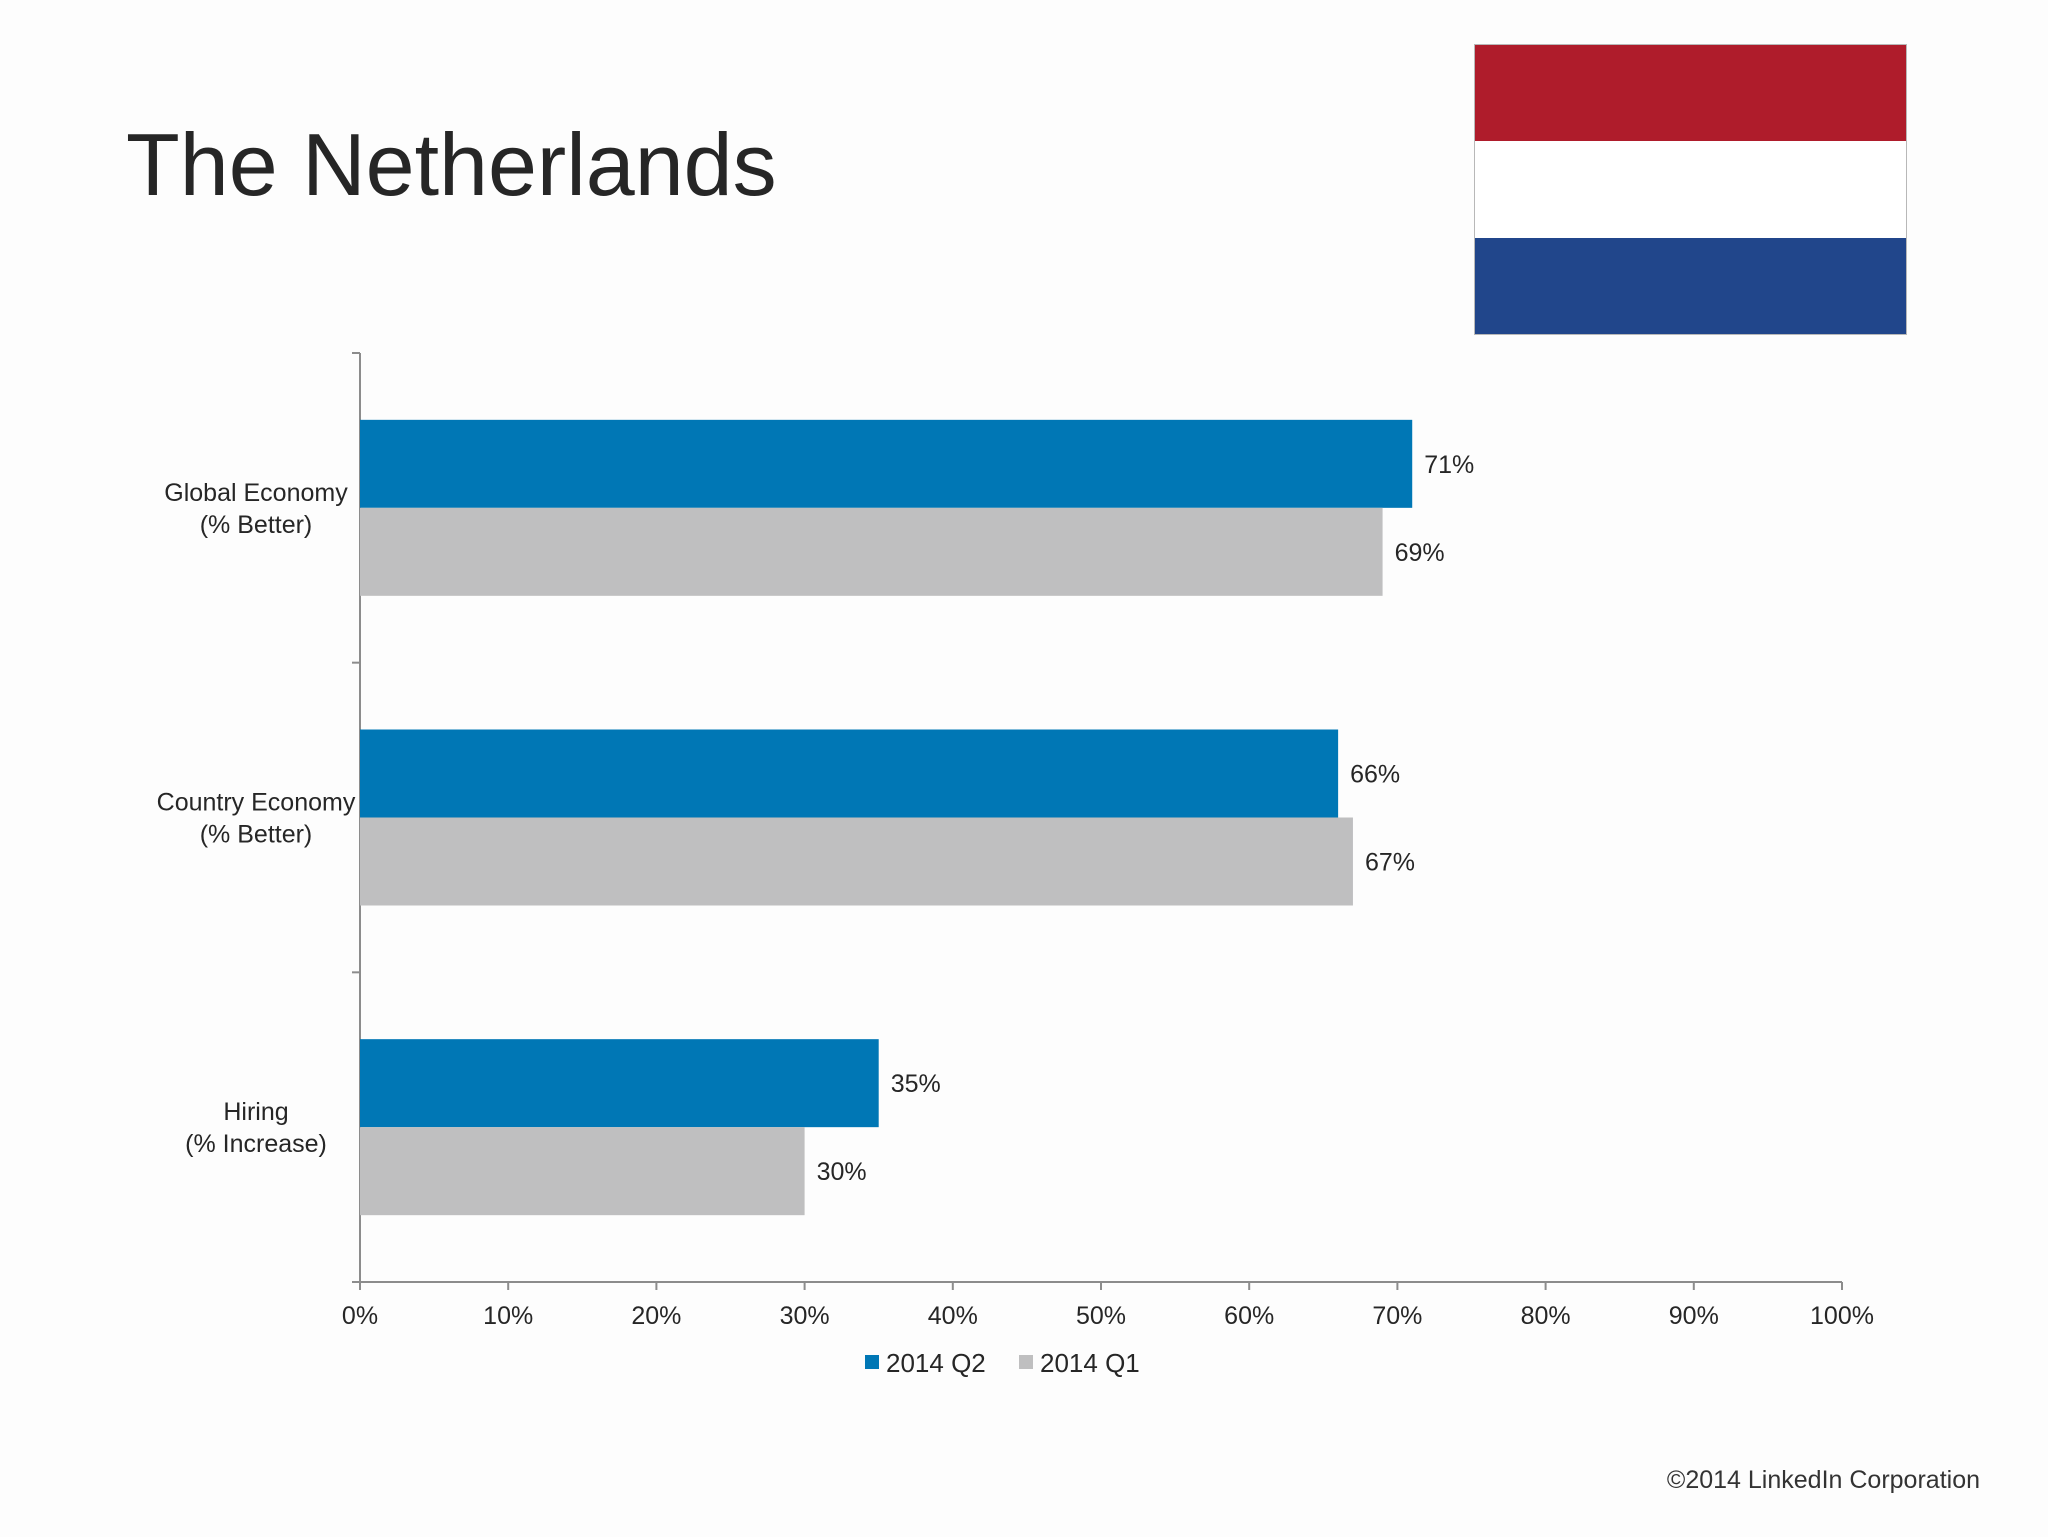  What do you see at coordinates (1449, 465) in the screenshot?
I see `data-label: 71%` at bounding box center [1449, 465].